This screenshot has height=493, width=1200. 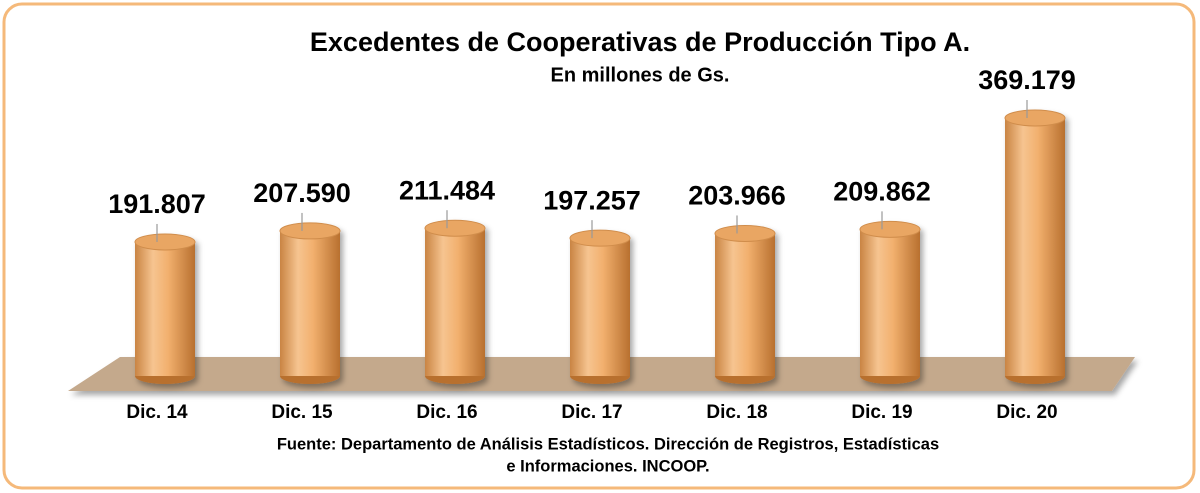 I want to click on data-label: 369.179, so click(x=1027, y=80).